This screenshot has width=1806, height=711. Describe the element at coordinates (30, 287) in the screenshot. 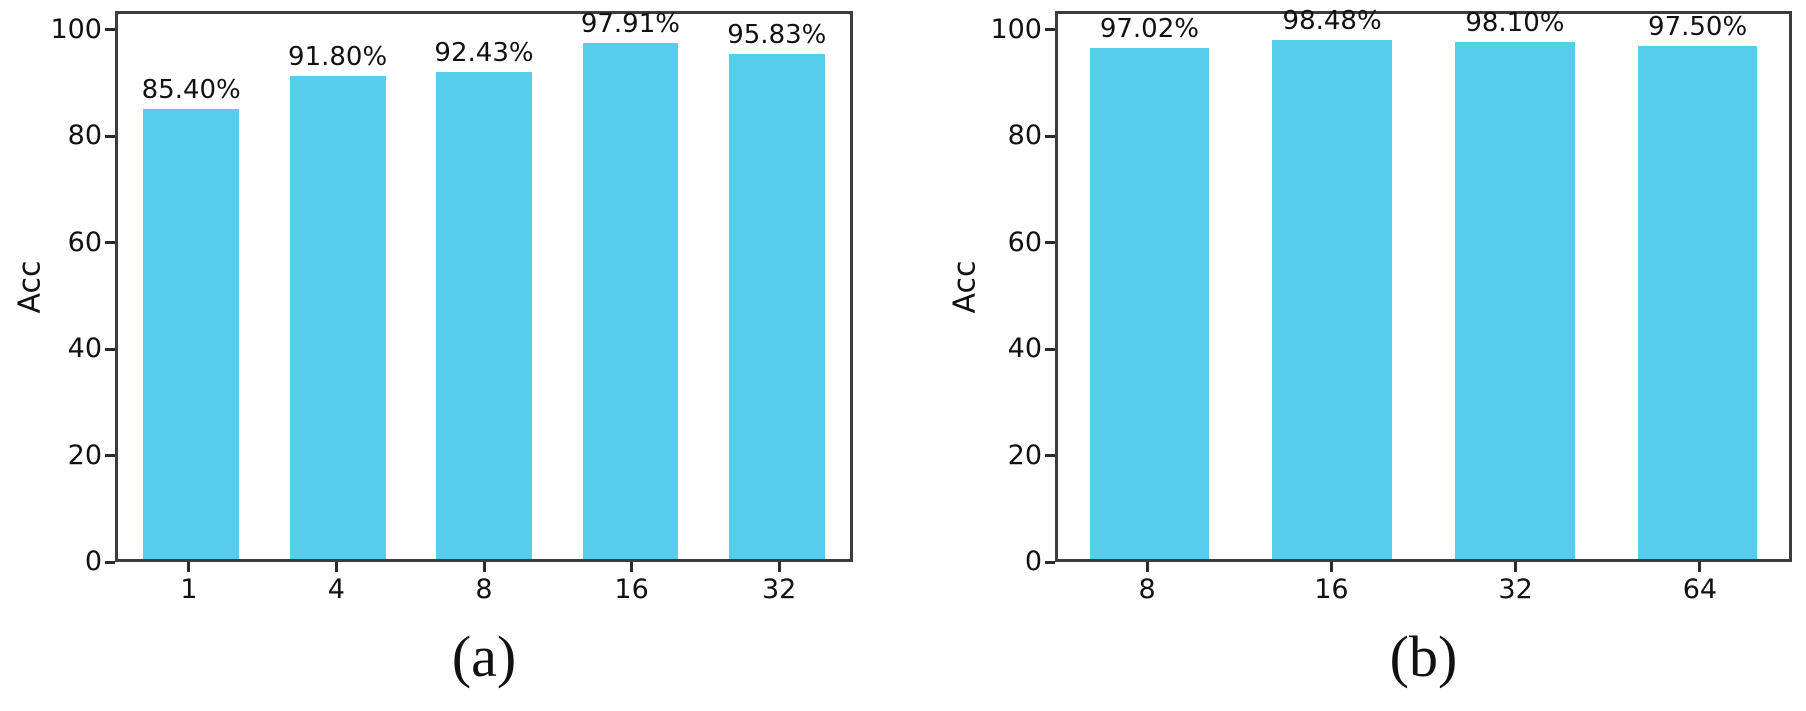

I see `chart-a-y-axis-label: Acc` at that location.